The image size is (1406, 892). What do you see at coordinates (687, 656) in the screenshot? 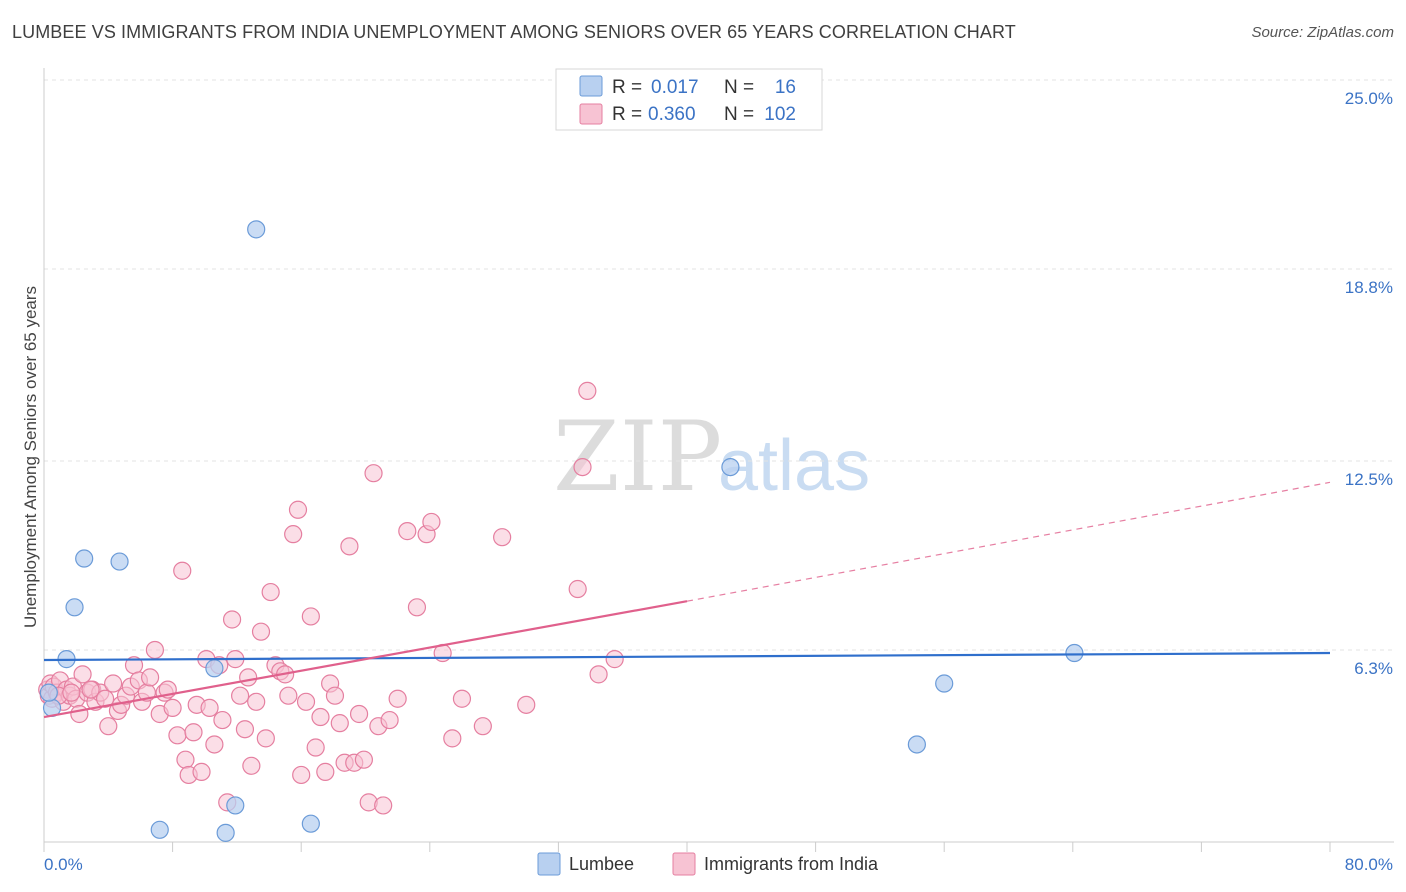
I see `lumbee-trend-line` at bounding box center [687, 656].